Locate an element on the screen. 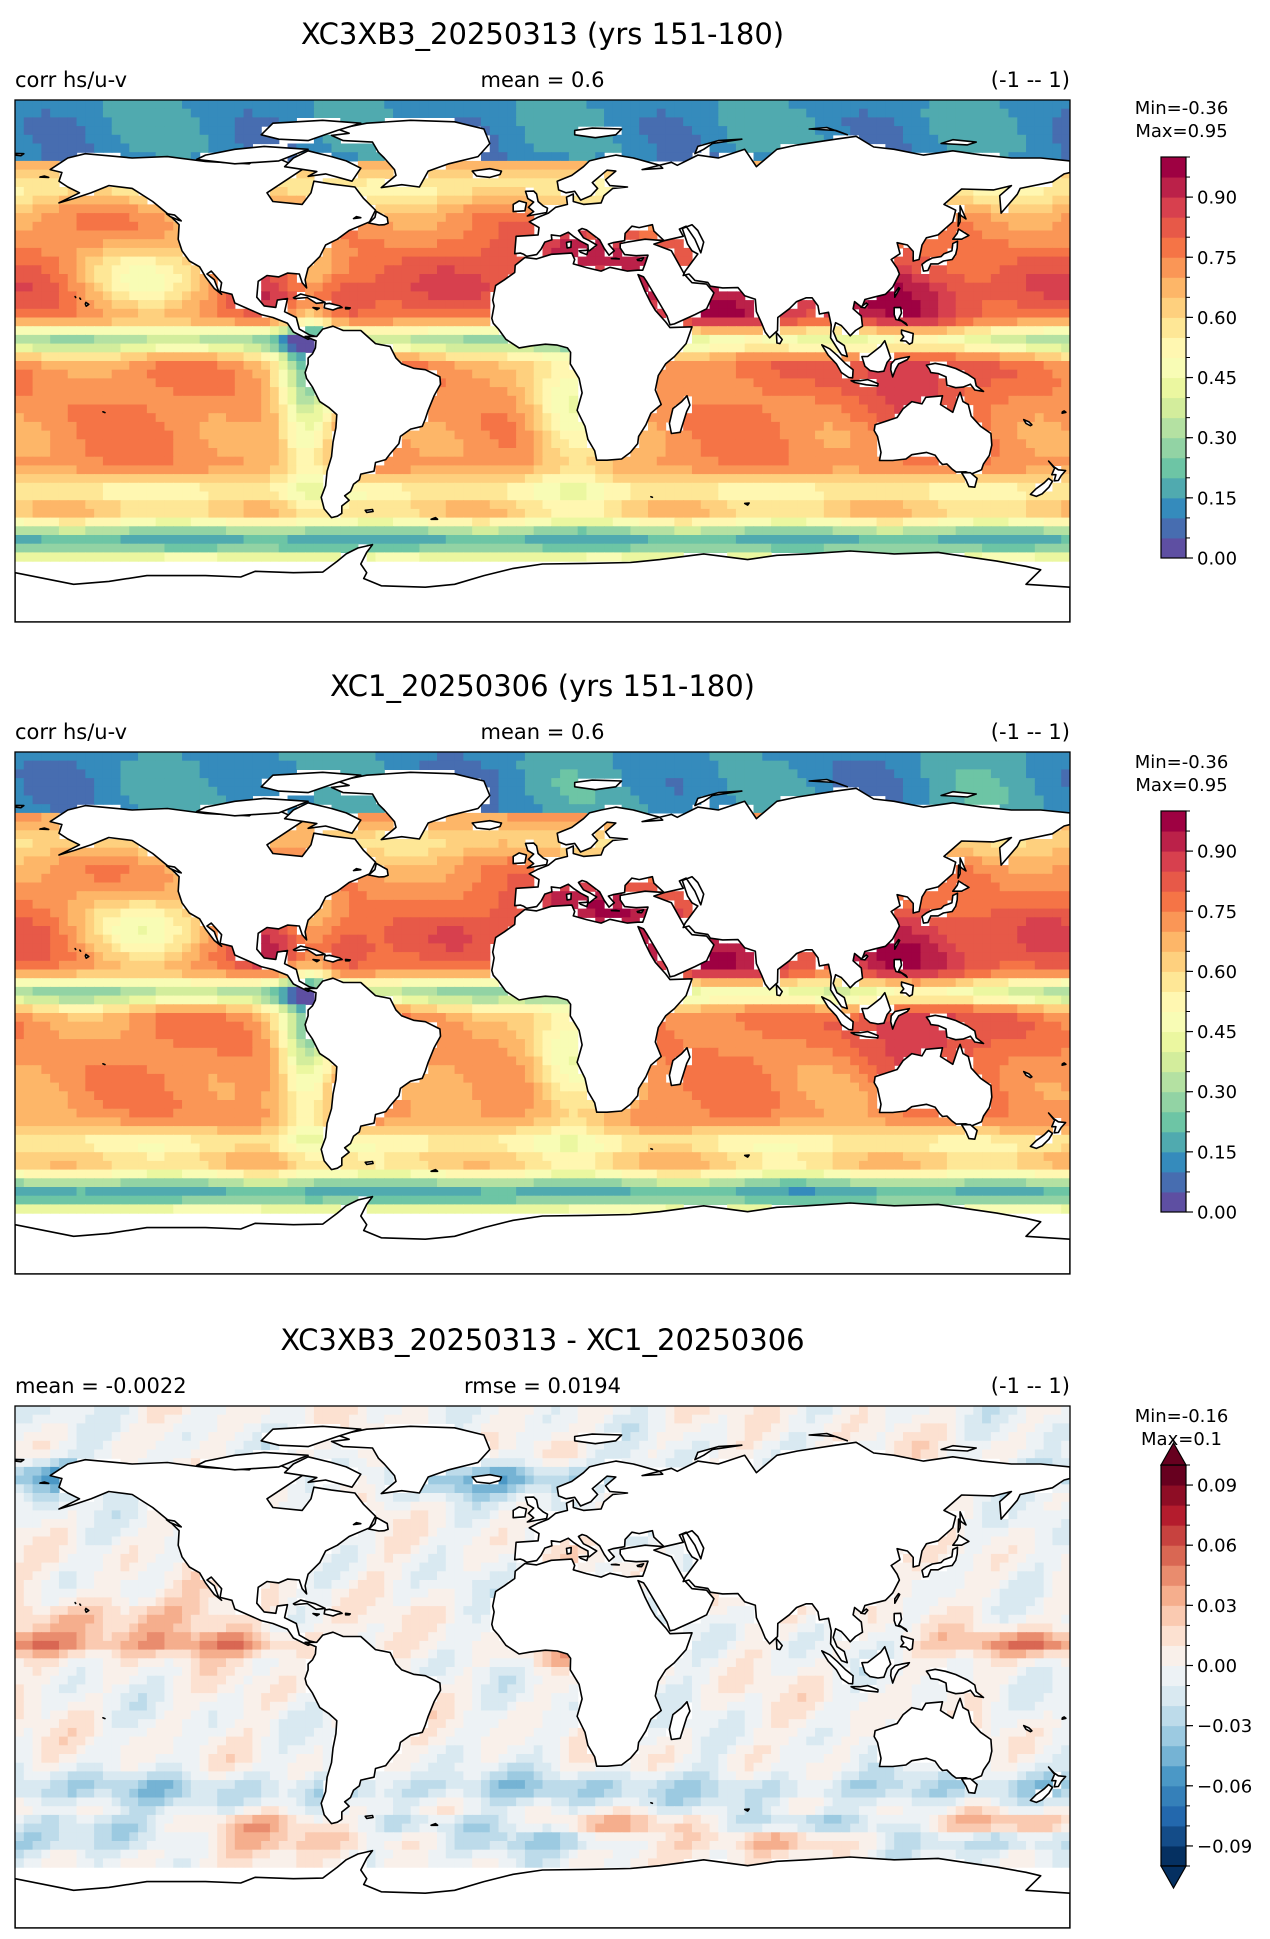  colorbar-max-stat: Max=0.1 is located at coordinates (1181, 1439).